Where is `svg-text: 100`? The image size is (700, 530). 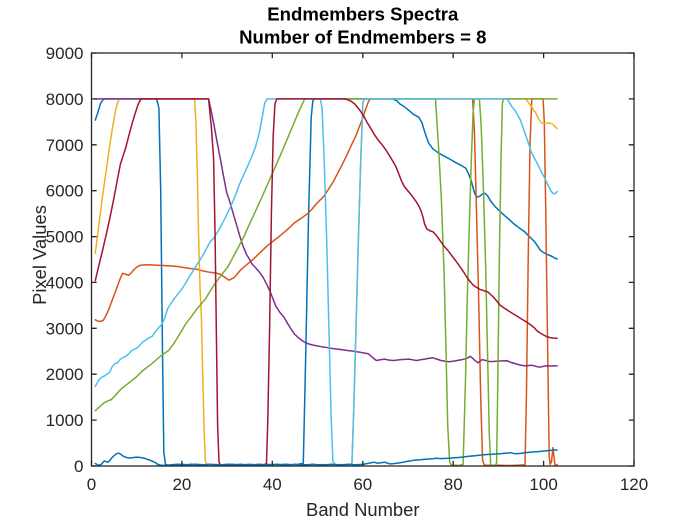
svg-text: 100 is located at coordinates (543, 484).